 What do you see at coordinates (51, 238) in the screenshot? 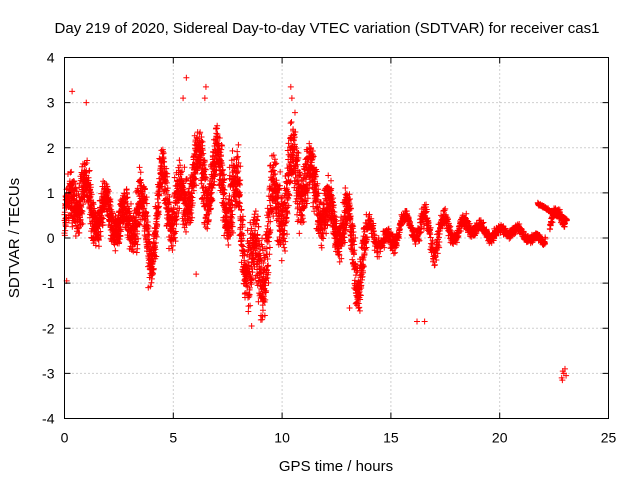
I see `y-tick-label: 0` at bounding box center [51, 238].